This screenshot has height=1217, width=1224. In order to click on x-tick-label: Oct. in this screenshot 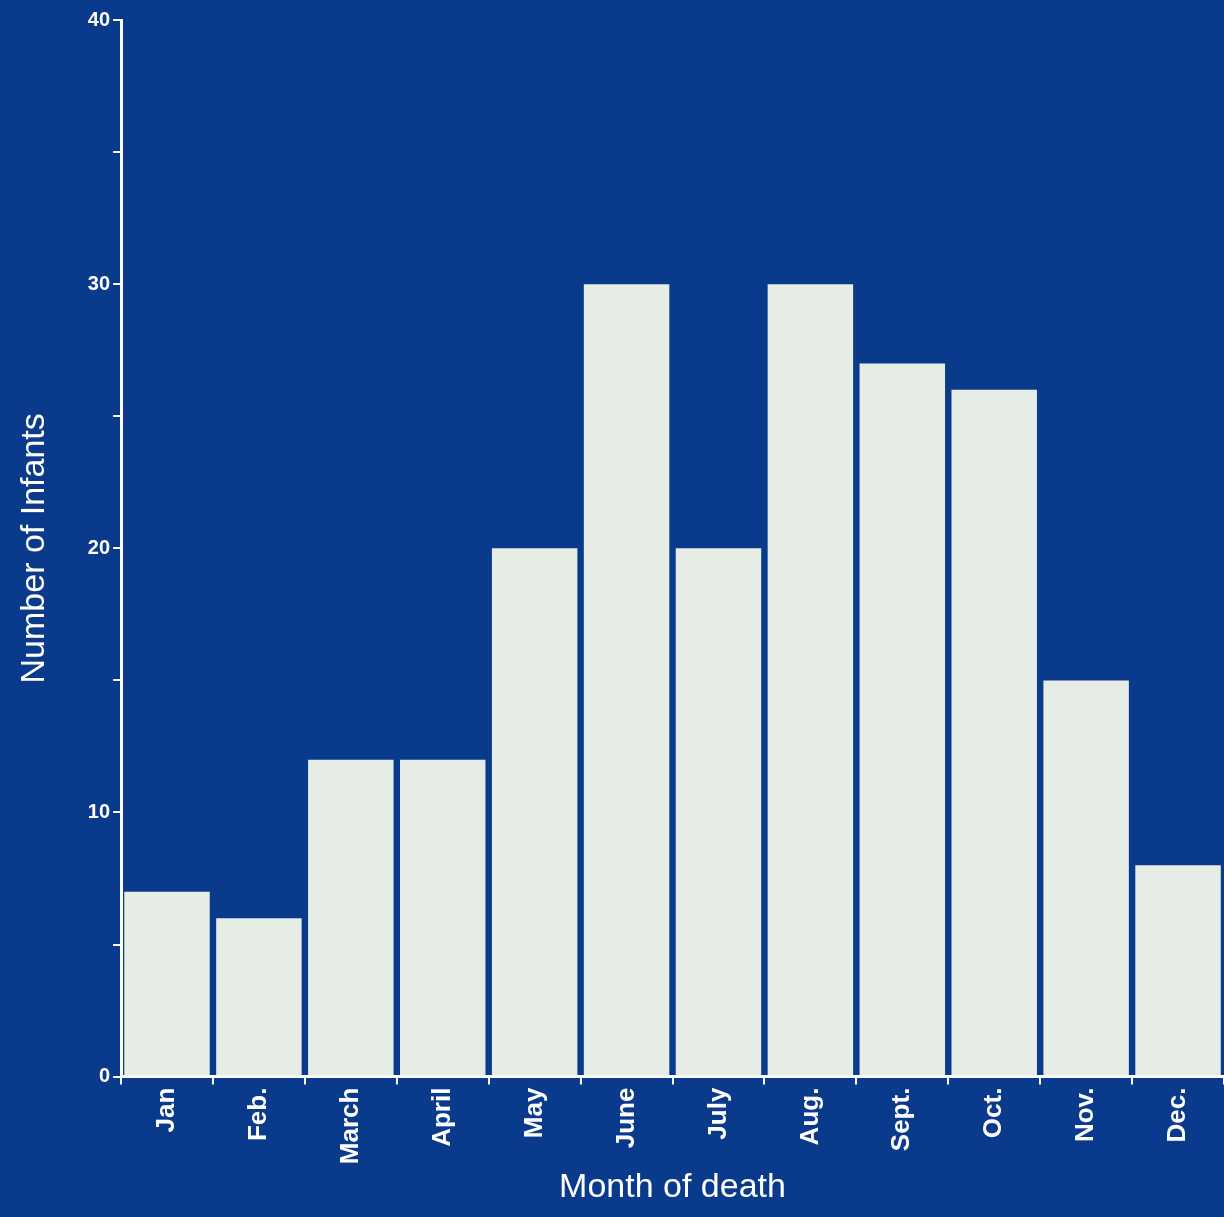, I will do `click(992, 1113)`.